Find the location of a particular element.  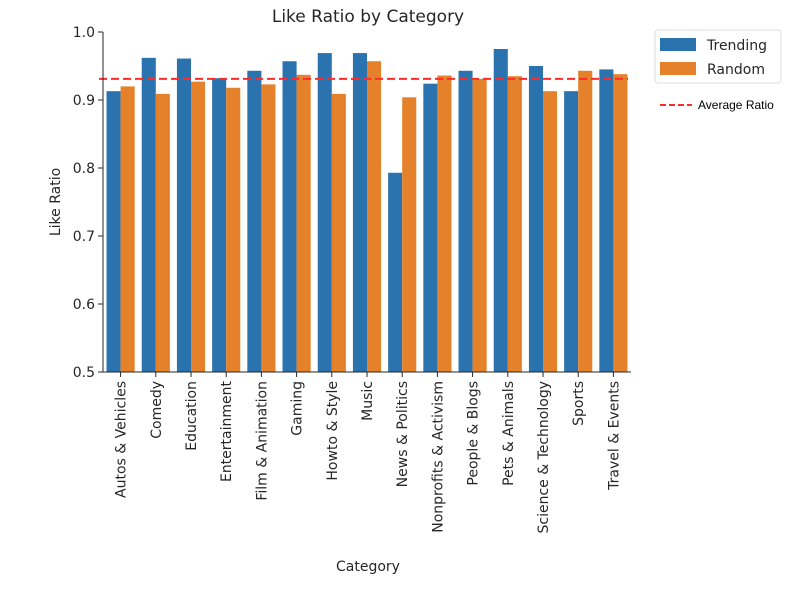

x-tick-label: Travel & Events is located at coordinates (614, 436).